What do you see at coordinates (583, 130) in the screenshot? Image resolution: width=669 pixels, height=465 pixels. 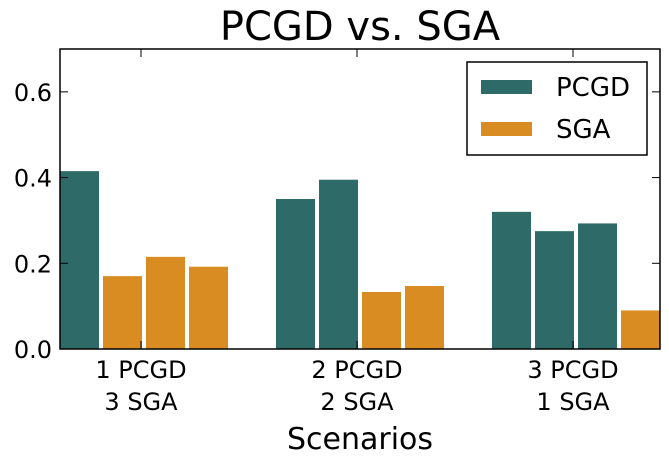 I see `legend-label-sga: SGA` at bounding box center [583, 130].